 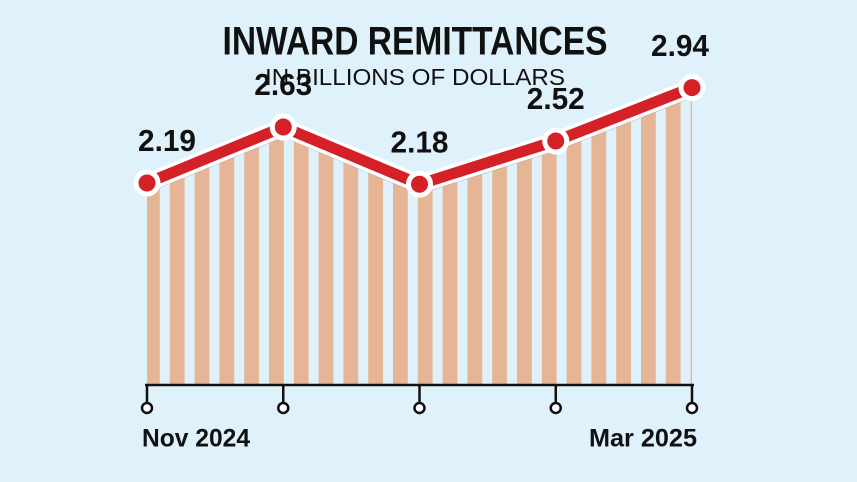 I want to click on data-label: 2.63, so click(x=283, y=84).